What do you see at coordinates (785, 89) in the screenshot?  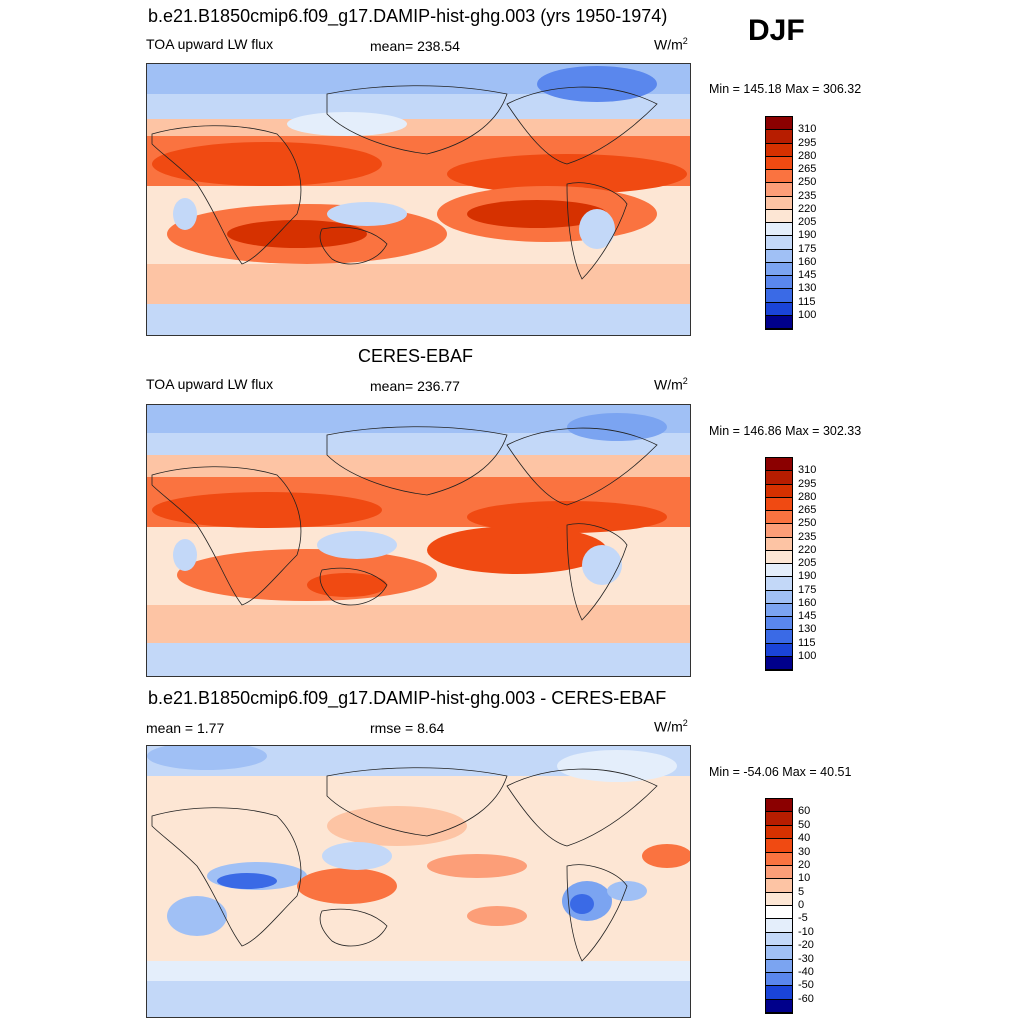 I see `panel-1-minmax: Min = 145.18 Max = 306.32` at bounding box center [785, 89].